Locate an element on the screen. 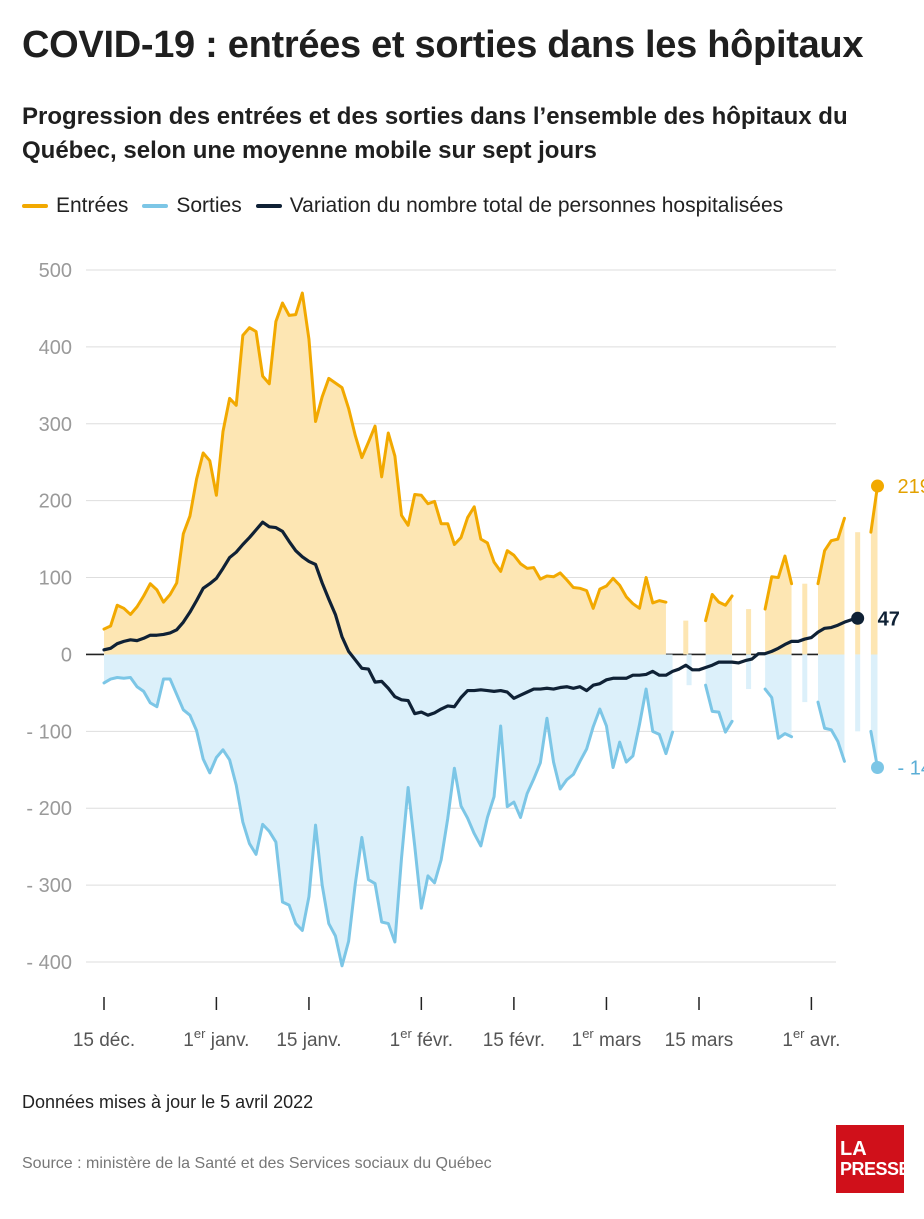 The height and width of the screenshot is (1219, 924). y-tick-label: 100 is located at coordinates (55, 579).